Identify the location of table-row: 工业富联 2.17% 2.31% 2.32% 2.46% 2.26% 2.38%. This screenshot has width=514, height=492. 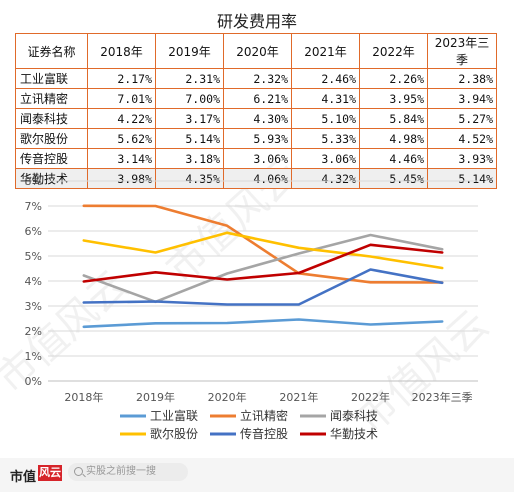
(256, 78).